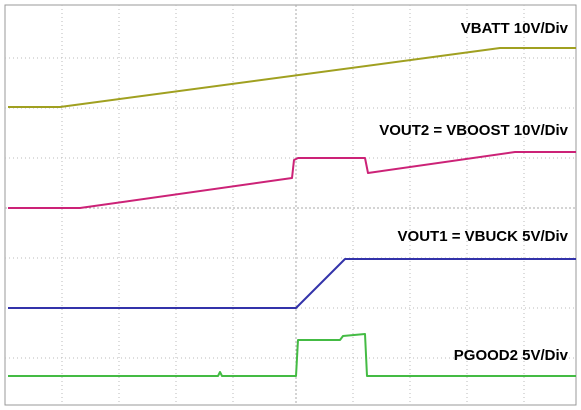  Describe the element at coordinates (292, 355) in the screenshot. I see `pgood2-trace` at that location.